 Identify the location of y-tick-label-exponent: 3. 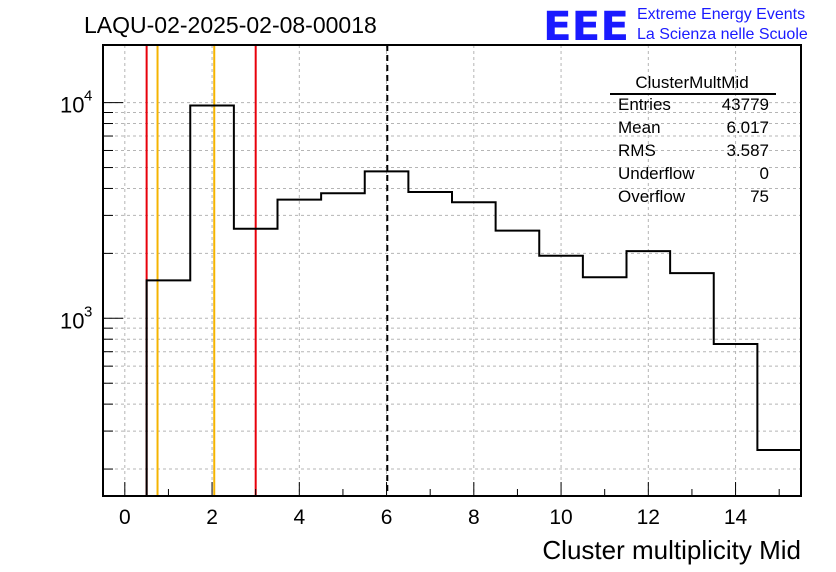
(88, 311).